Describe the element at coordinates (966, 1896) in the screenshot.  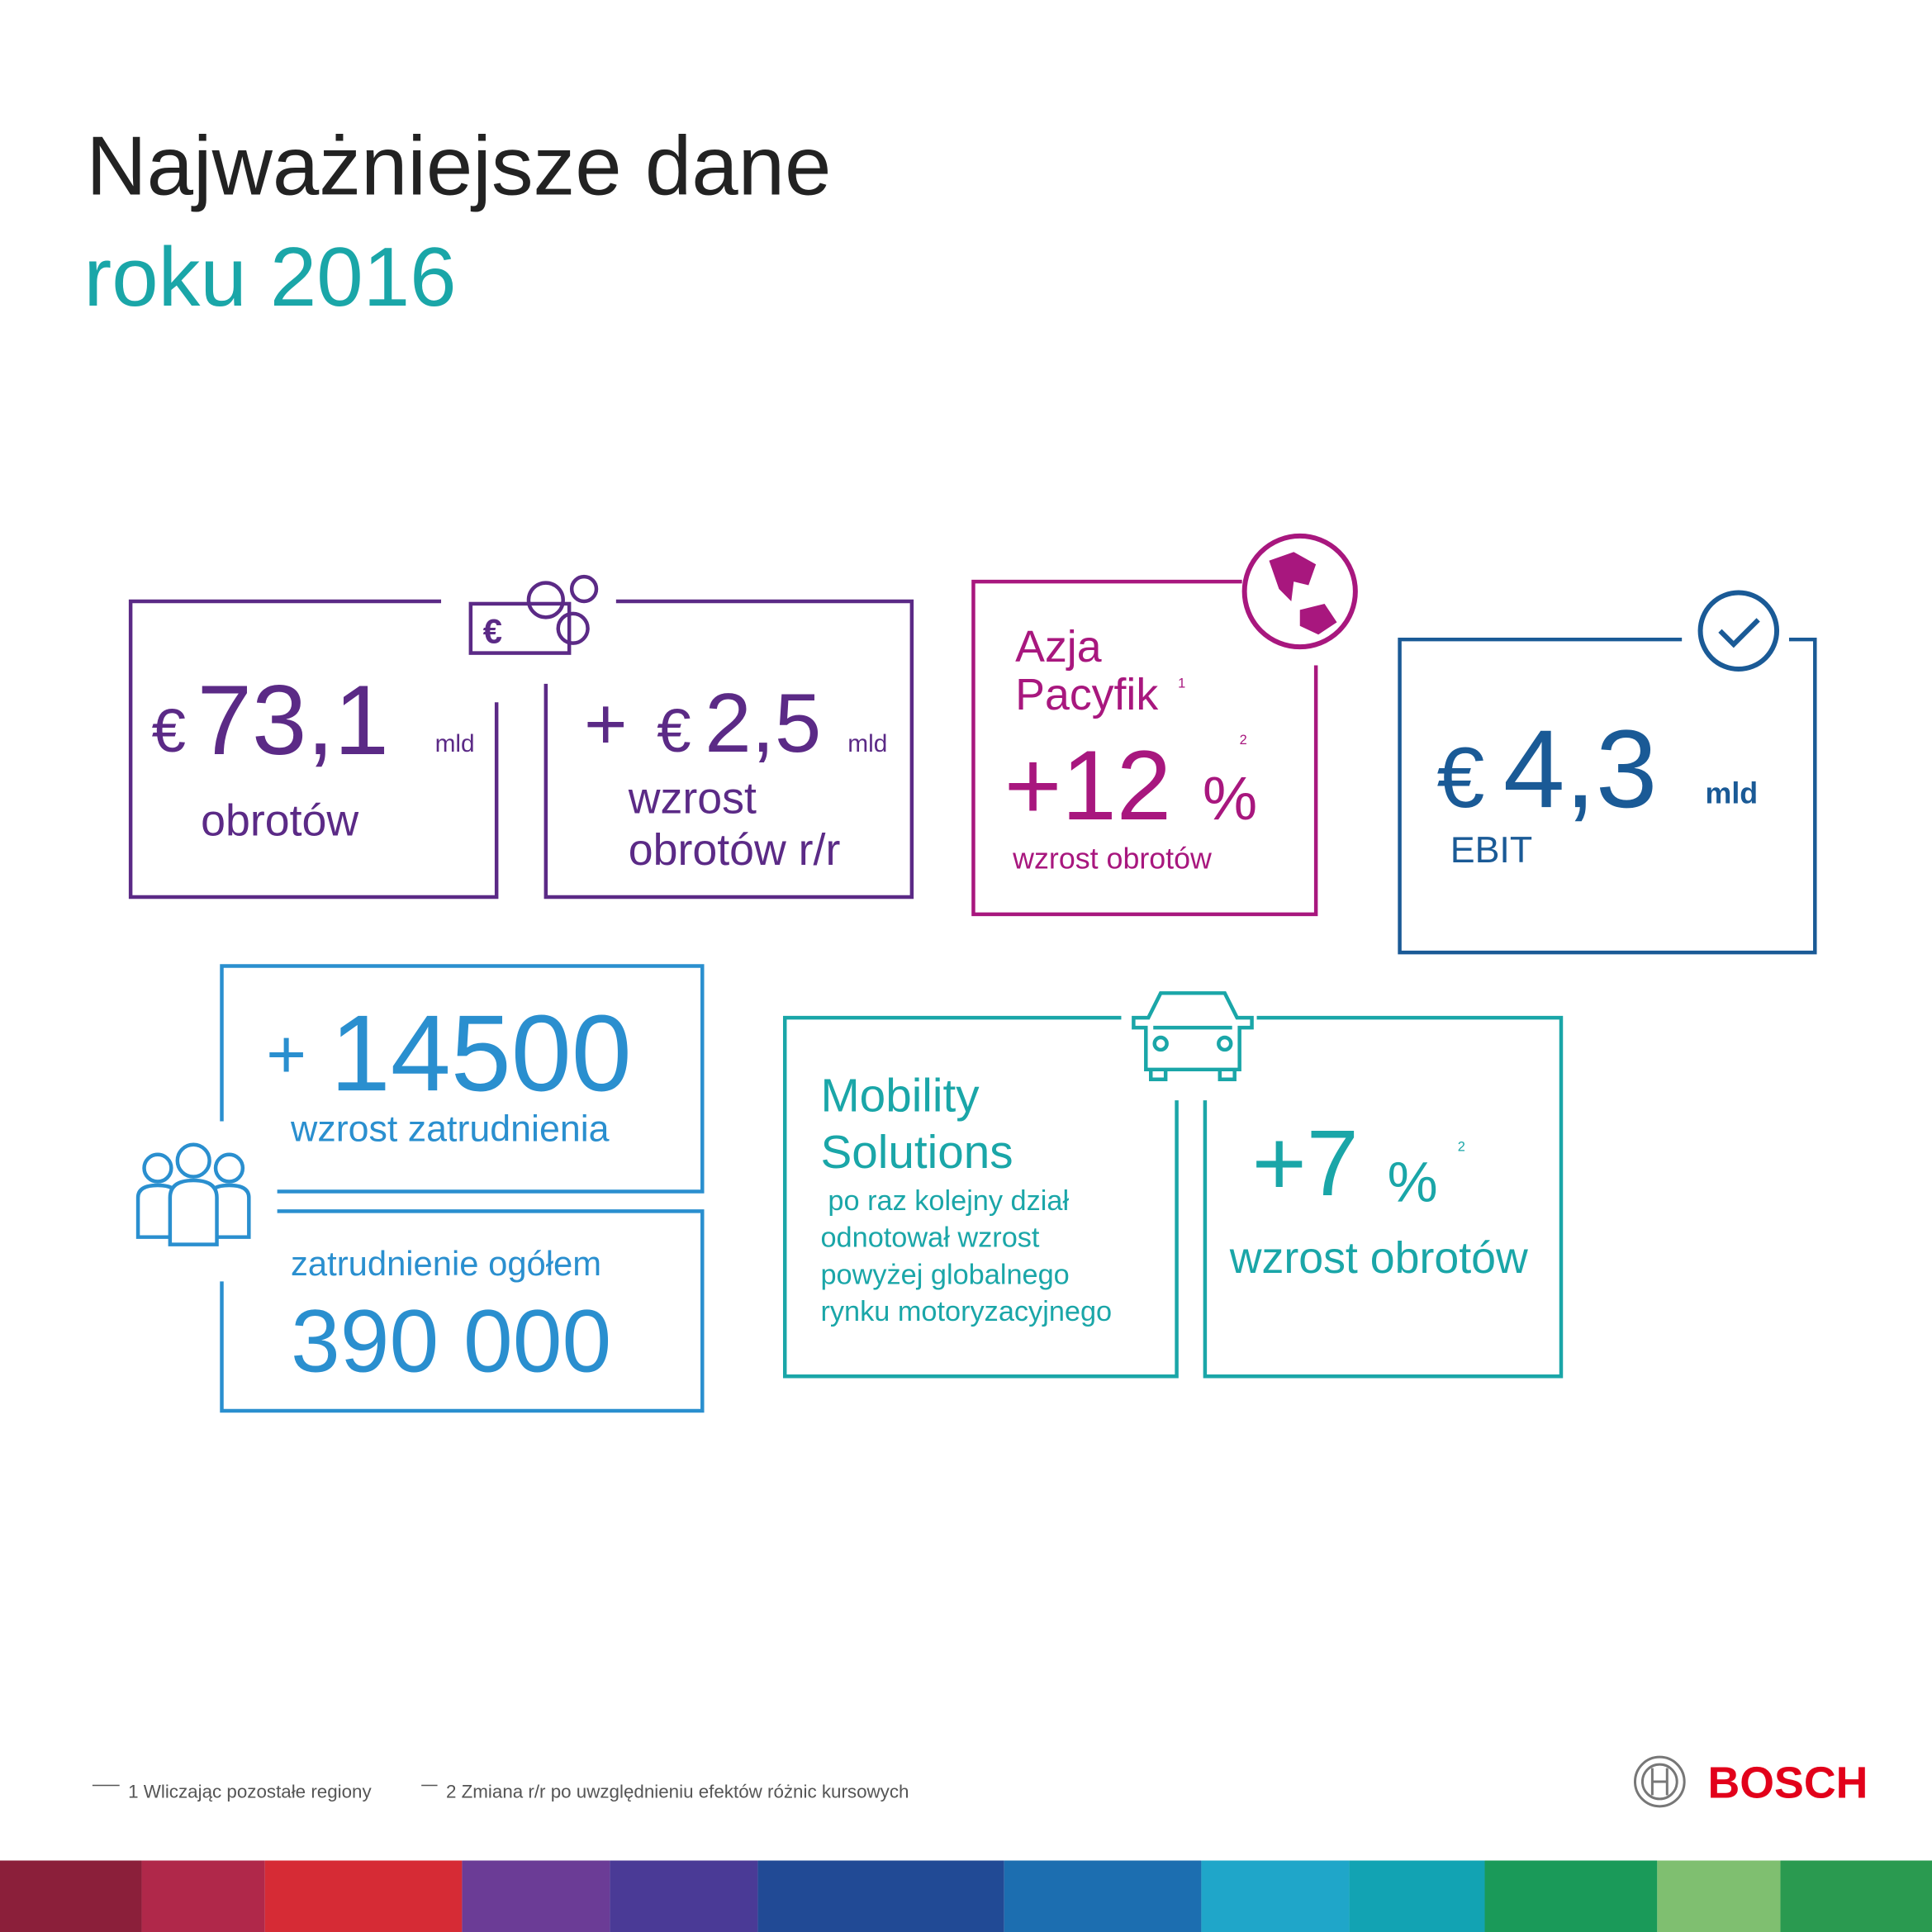
I see `color-bar` at that location.